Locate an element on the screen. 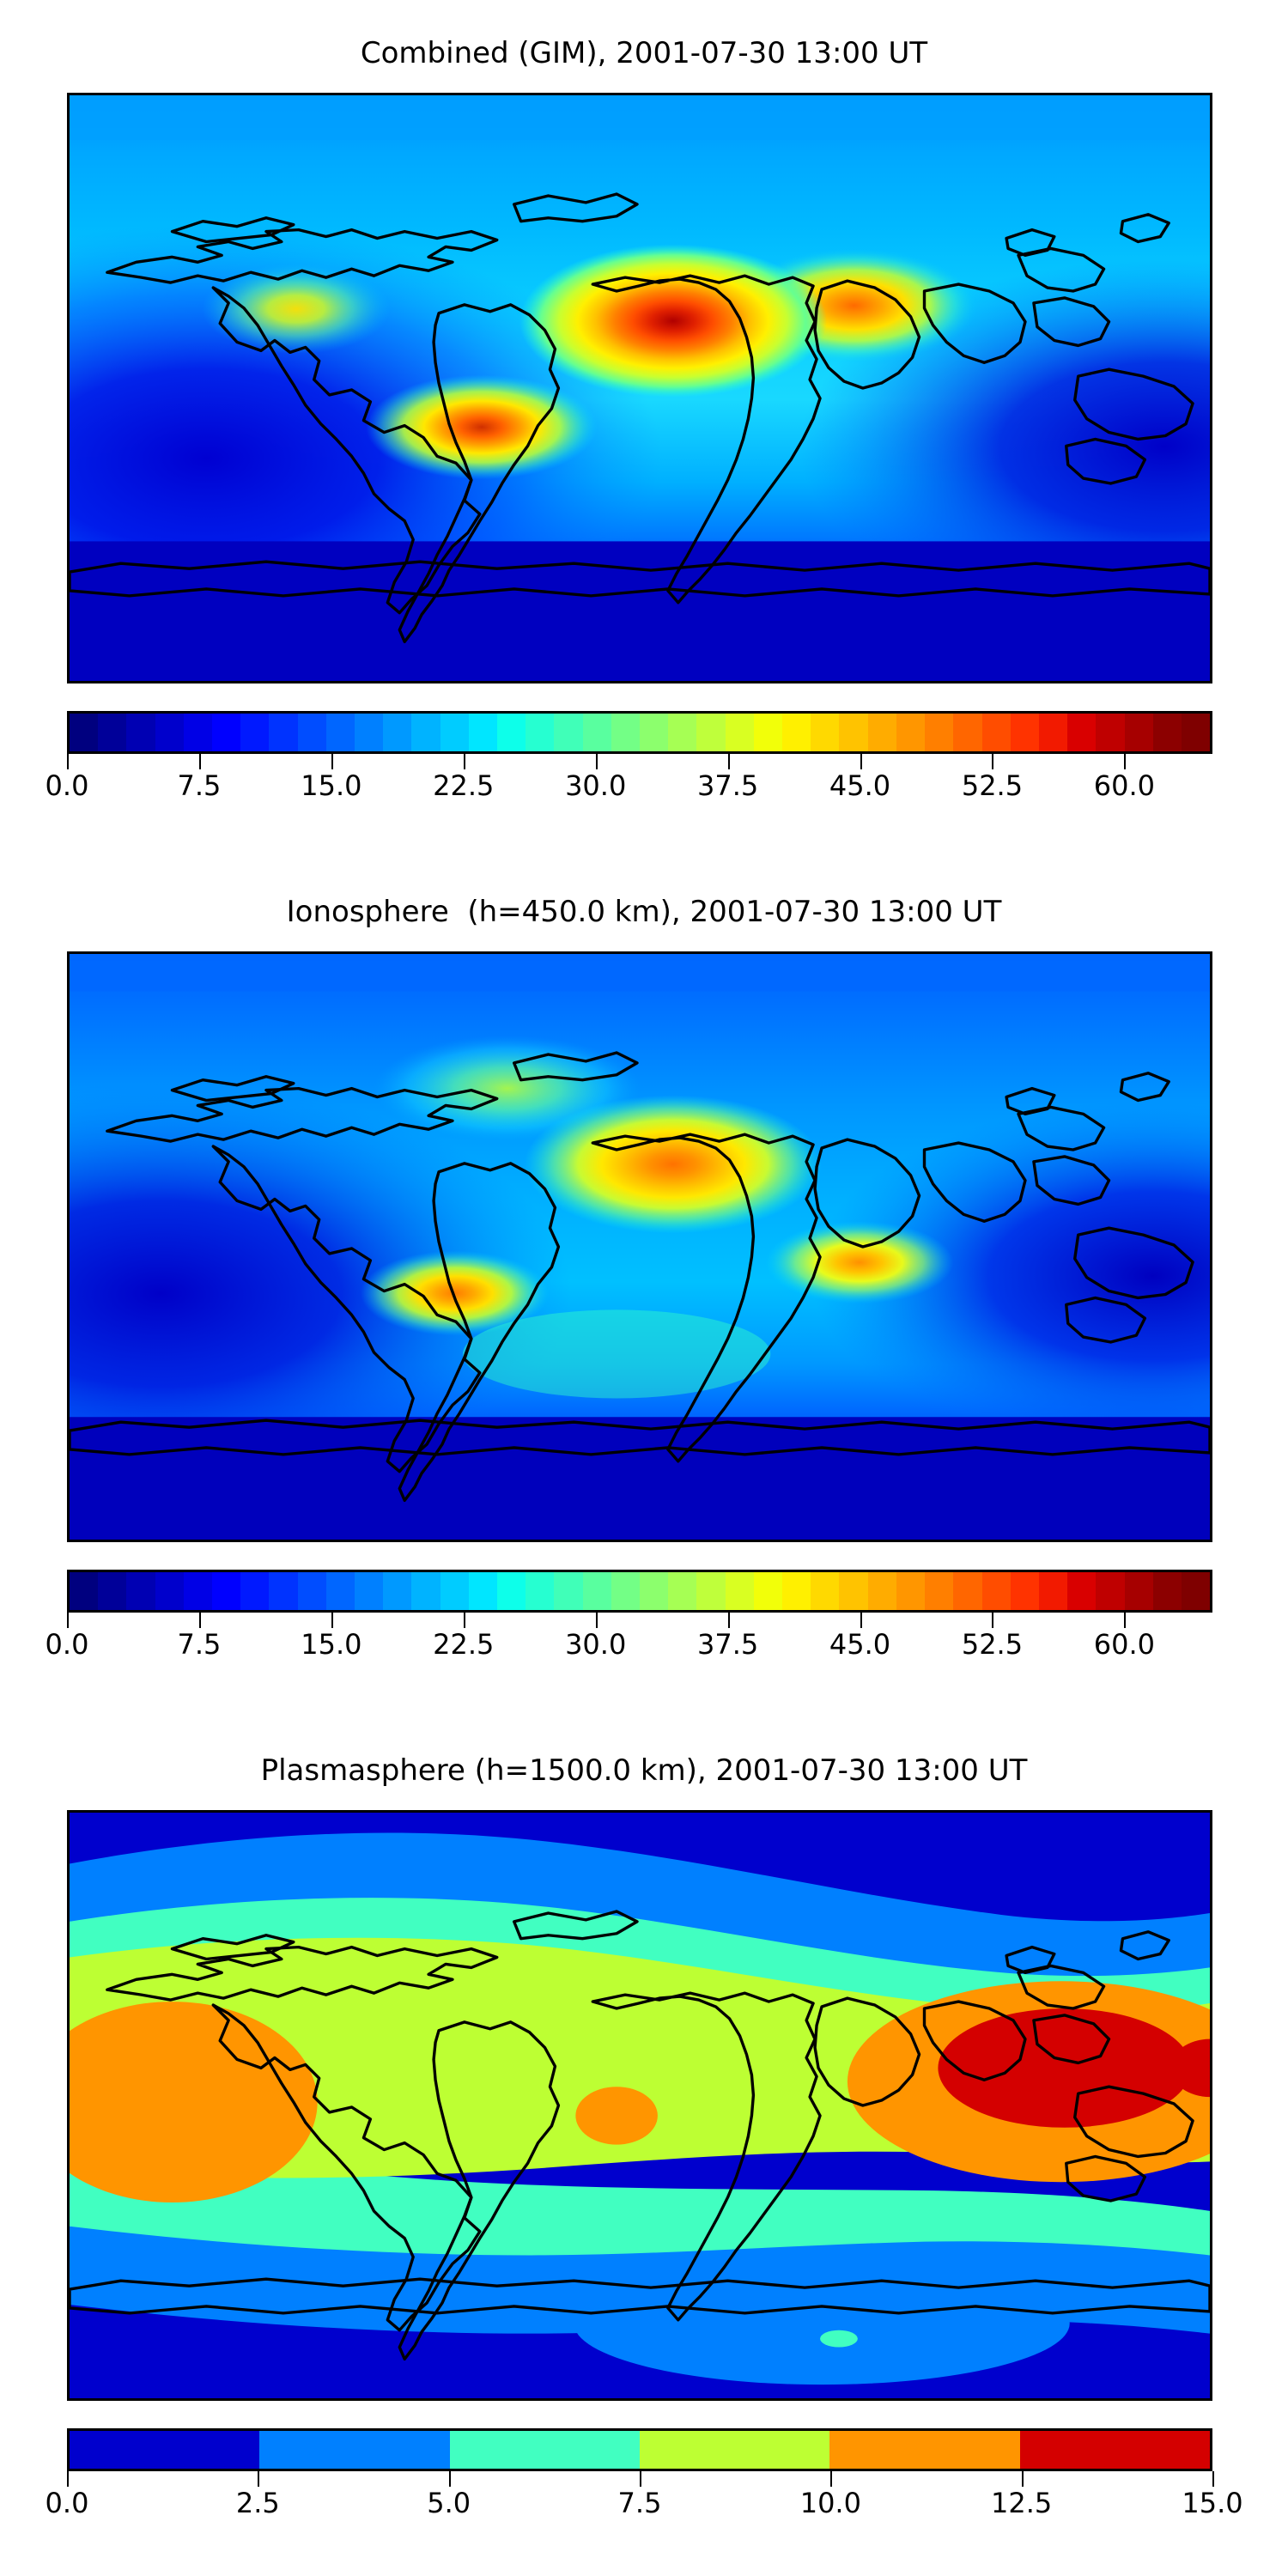  colorbar-tick-label: 52.5 is located at coordinates (992, 786).